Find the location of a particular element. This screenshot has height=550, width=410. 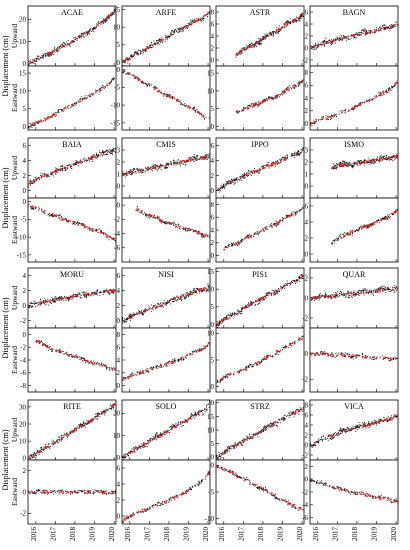

y-tick-label: 4 is located at coordinates (213, 230).